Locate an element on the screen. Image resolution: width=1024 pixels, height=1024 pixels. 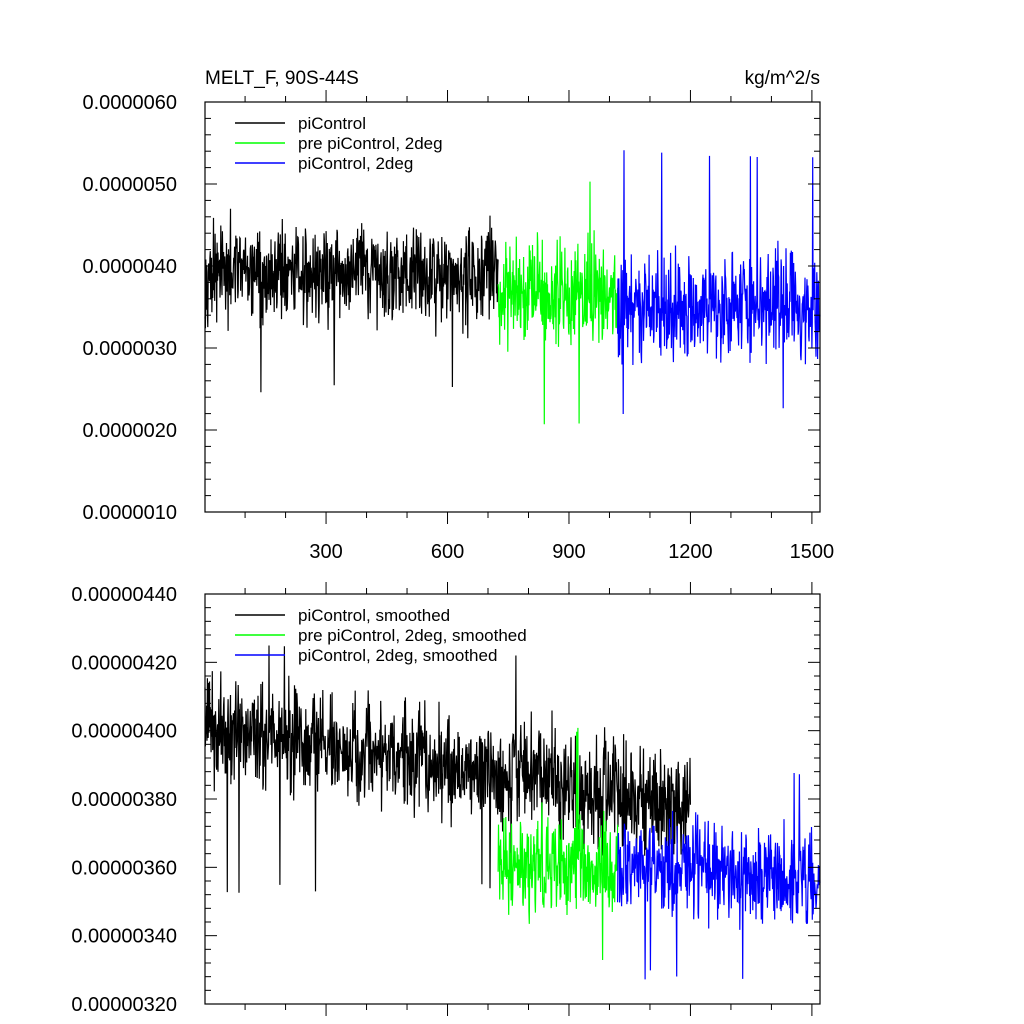
y-tick-label: 0.0000030 is located at coordinates (129, 349).